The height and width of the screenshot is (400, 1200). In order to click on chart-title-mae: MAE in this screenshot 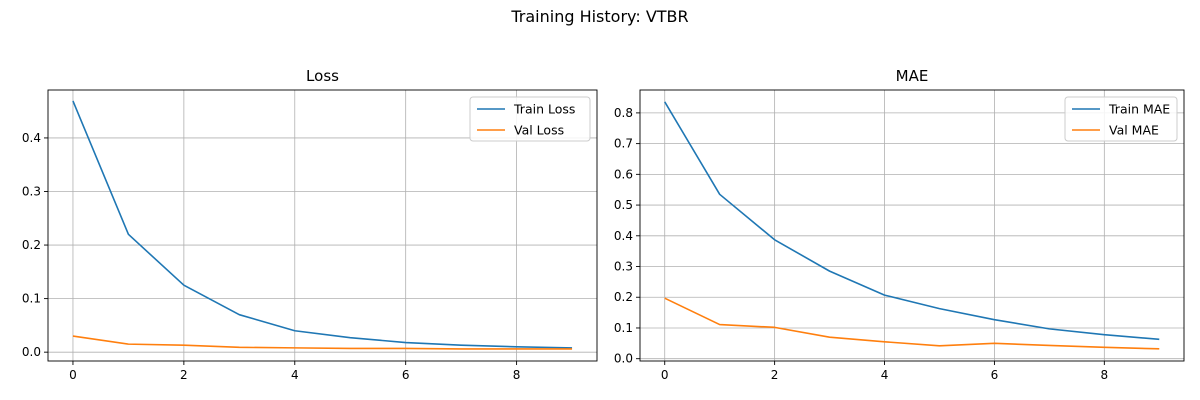, I will do `click(912, 76)`.